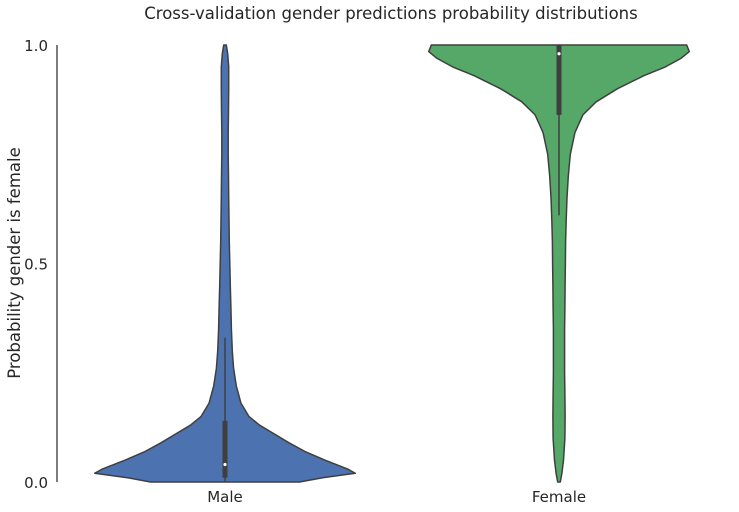  Describe the element at coordinates (36, 46) in the screenshot. I see `y-tick-label: 1.0` at that location.